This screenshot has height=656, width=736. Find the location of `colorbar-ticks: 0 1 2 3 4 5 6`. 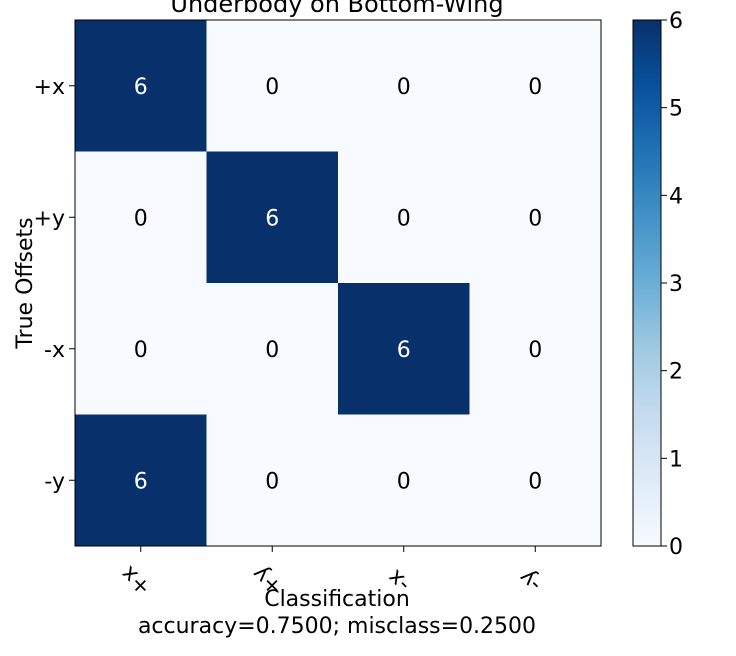

colorbar-ticks: 0 1 2 3 4 5 6 is located at coordinates (672, 284).